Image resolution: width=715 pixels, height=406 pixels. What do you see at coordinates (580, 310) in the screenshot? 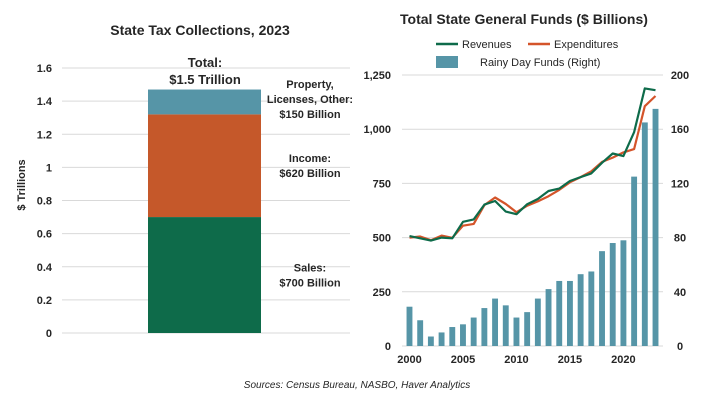
I see `rainy-day-bar-2016` at bounding box center [580, 310].